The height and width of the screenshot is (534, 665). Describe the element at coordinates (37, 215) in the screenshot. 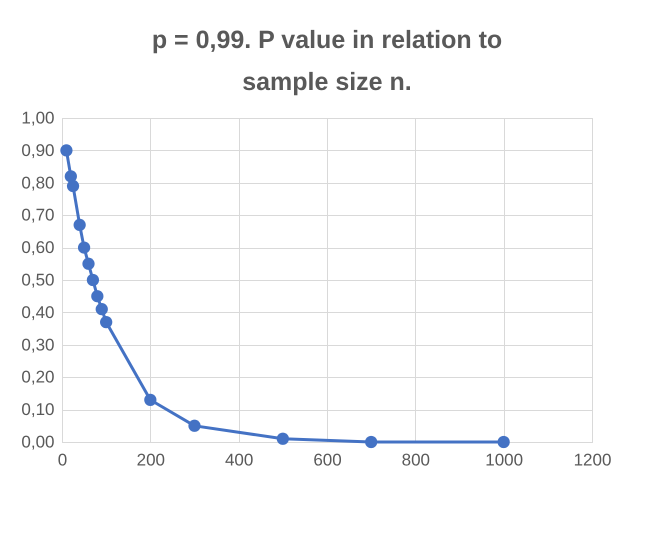

I see `y-tick-label: 0,70` at that location.